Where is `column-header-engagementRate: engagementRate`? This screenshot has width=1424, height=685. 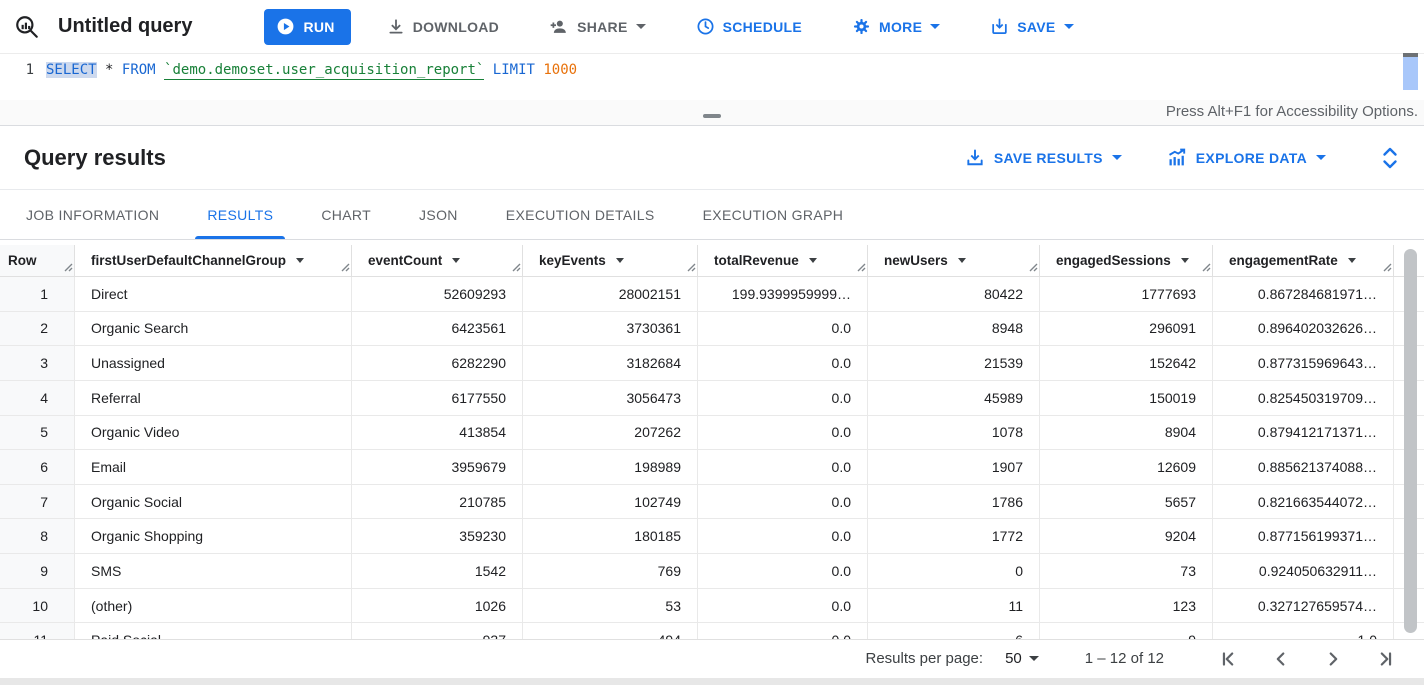
column-header-engagementRate: engagementRate is located at coordinates (1303, 260).